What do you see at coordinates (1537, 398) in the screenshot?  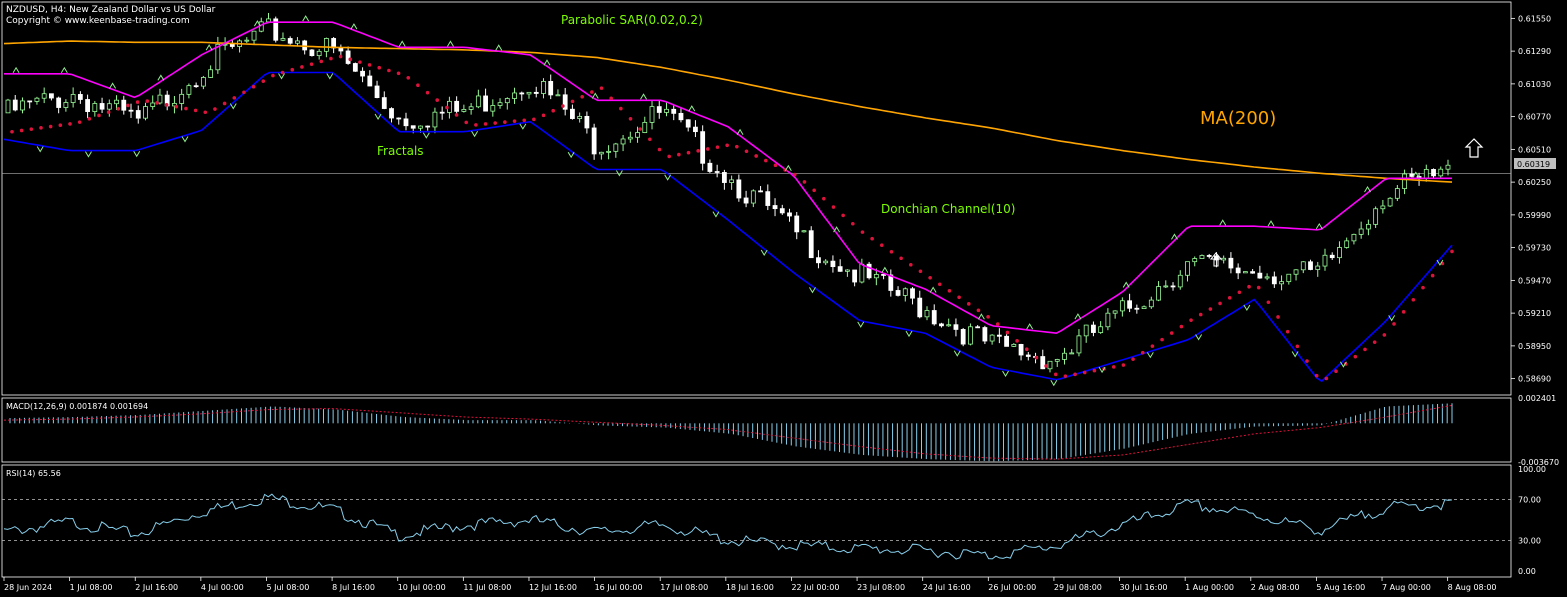 I see `macd-tick-label: 0.002401` at bounding box center [1537, 398].